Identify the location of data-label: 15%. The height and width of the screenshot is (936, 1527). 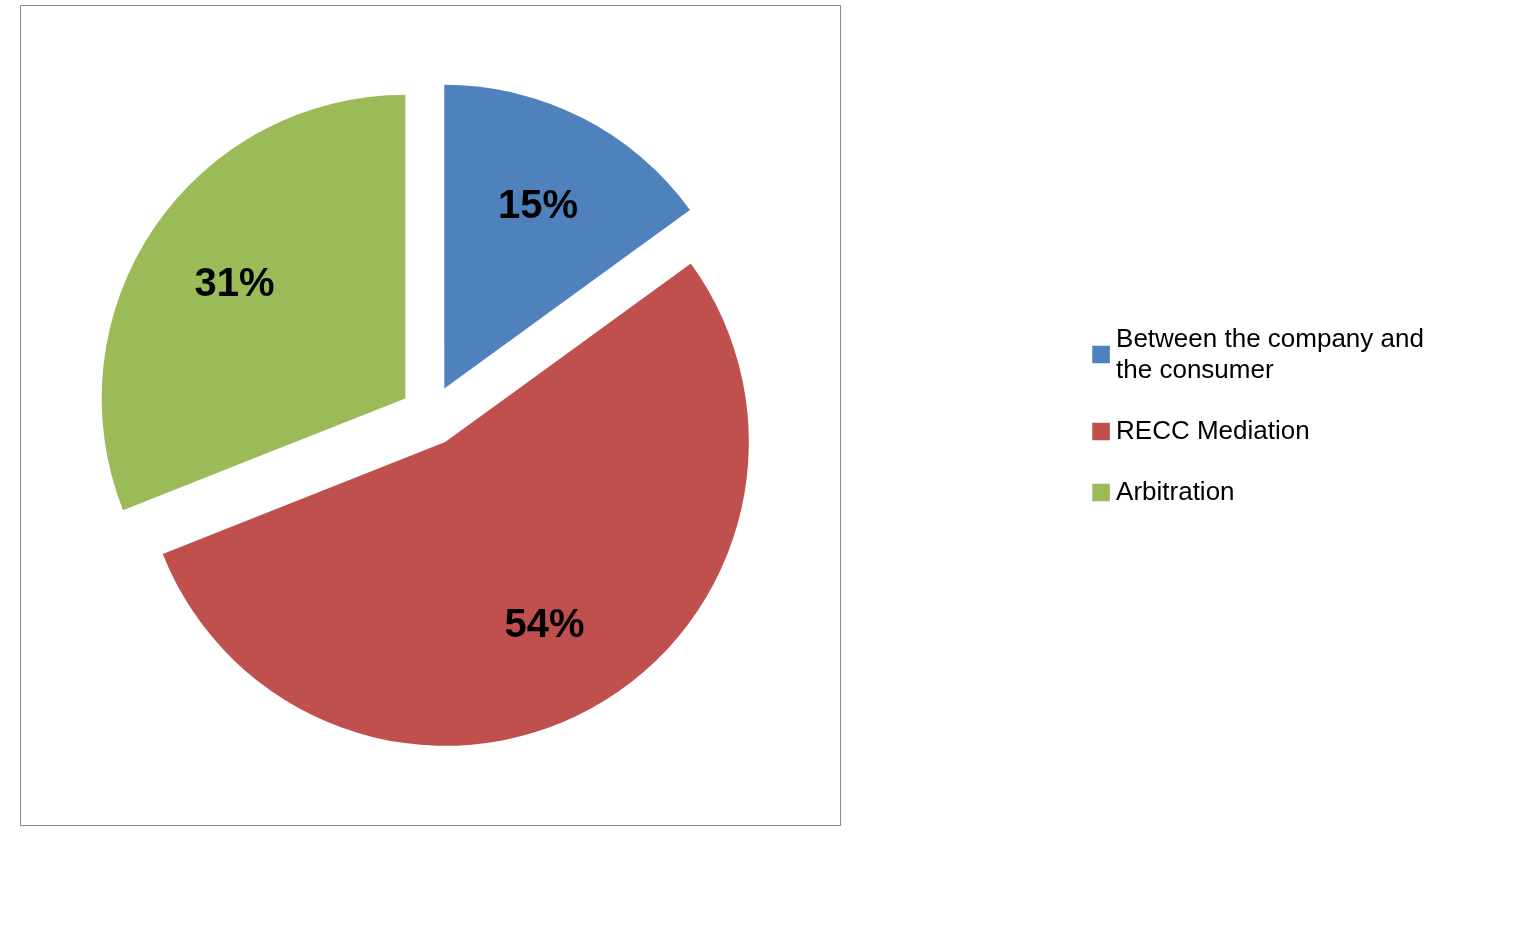
(538, 204).